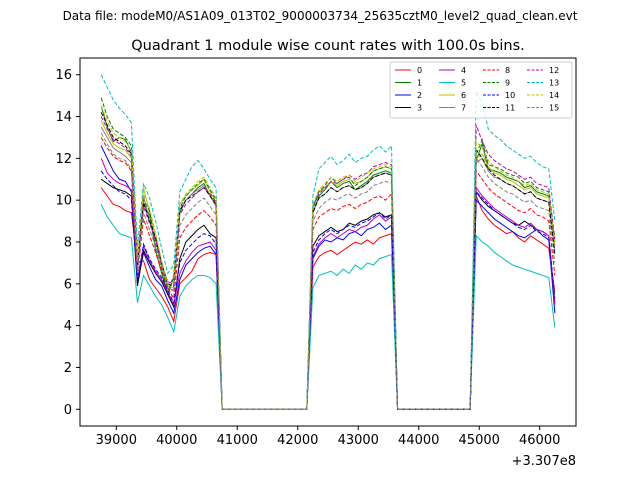 The image size is (640, 480). I want to click on x-tick-label-4: 43000, so click(358, 440).